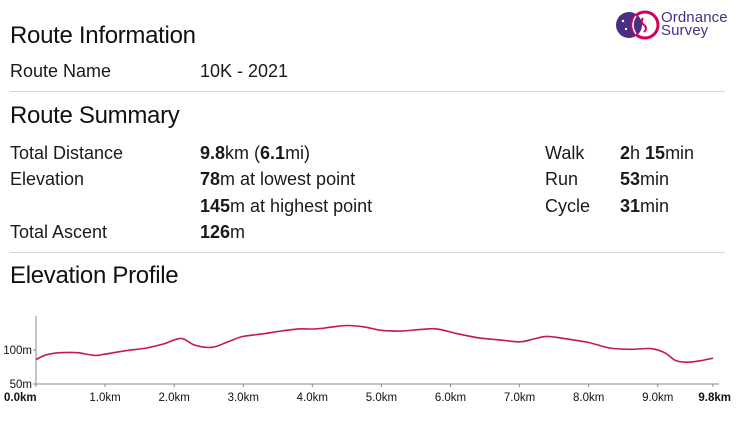  Describe the element at coordinates (103, 35) in the screenshot. I see `route-information-heading: Route Information` at that location.